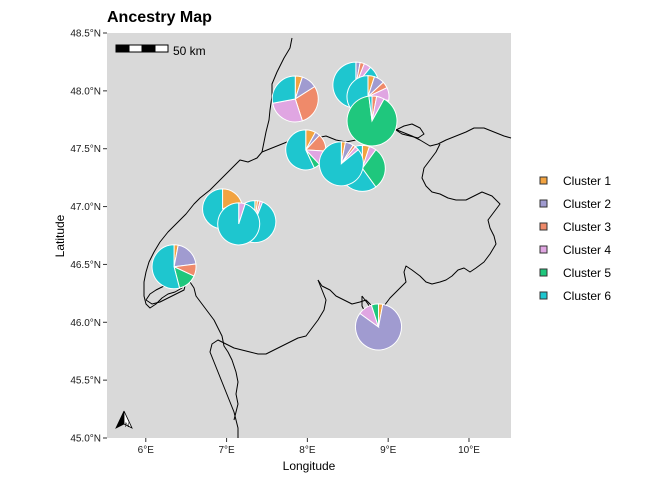  What do you see at coordinates (85, 265) in the screenshot?
I see `y-tick-label: 46.5°N` at bounding box center [85, 265].